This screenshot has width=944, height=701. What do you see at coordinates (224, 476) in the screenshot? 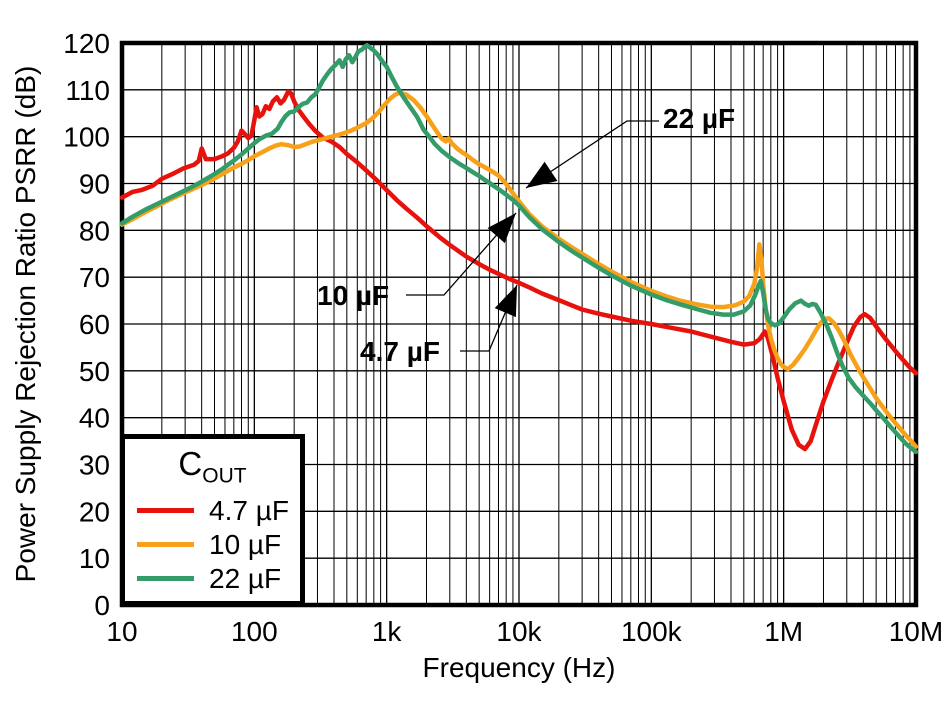
I see `legend-title-sub: OUT` at bounding box center [224, 476].